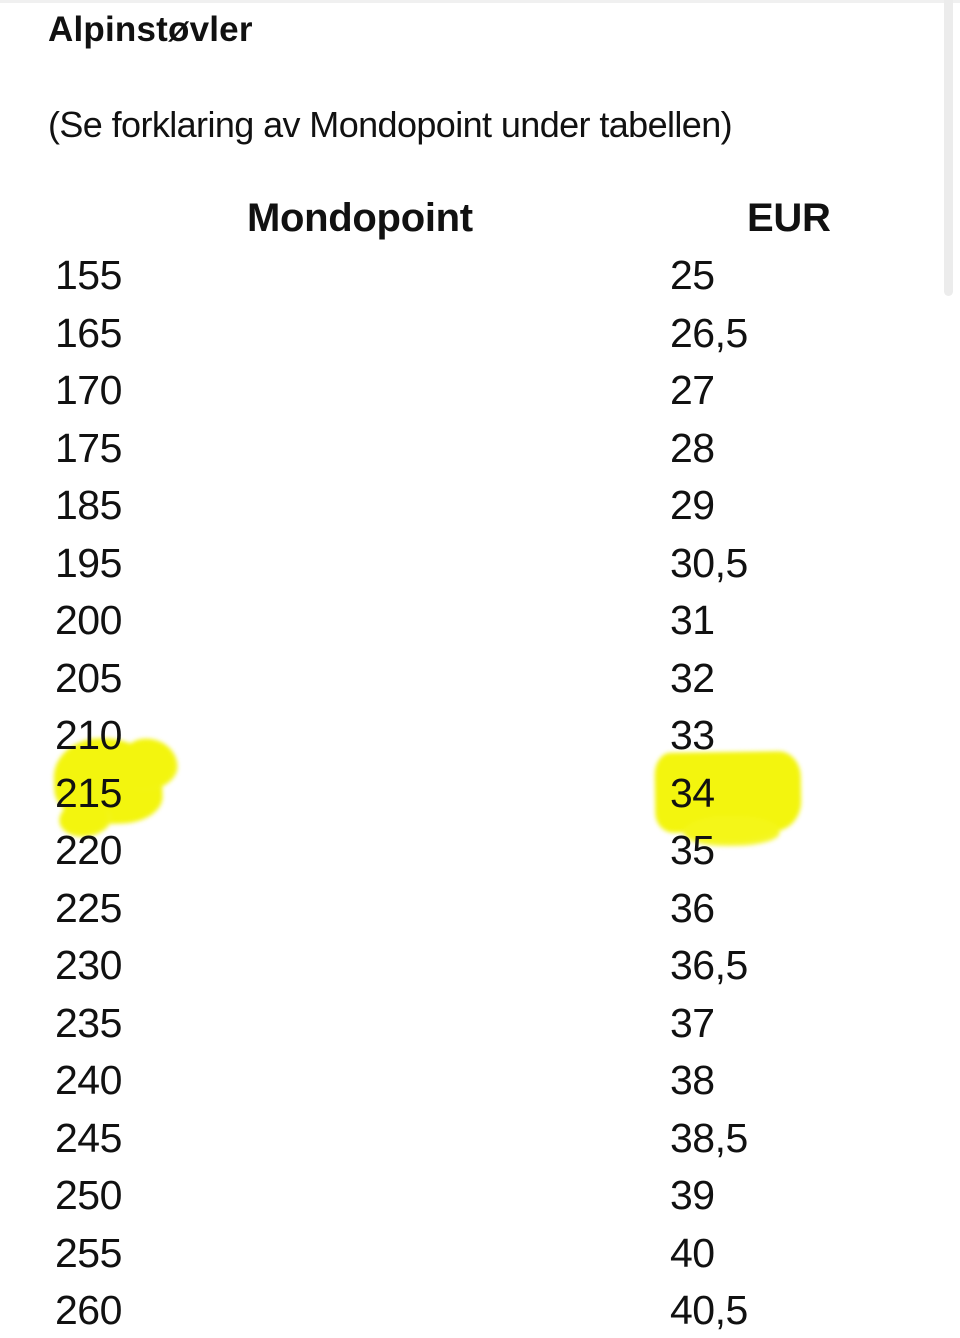  I want to click on table-row: 205 32, so click(480, 679).